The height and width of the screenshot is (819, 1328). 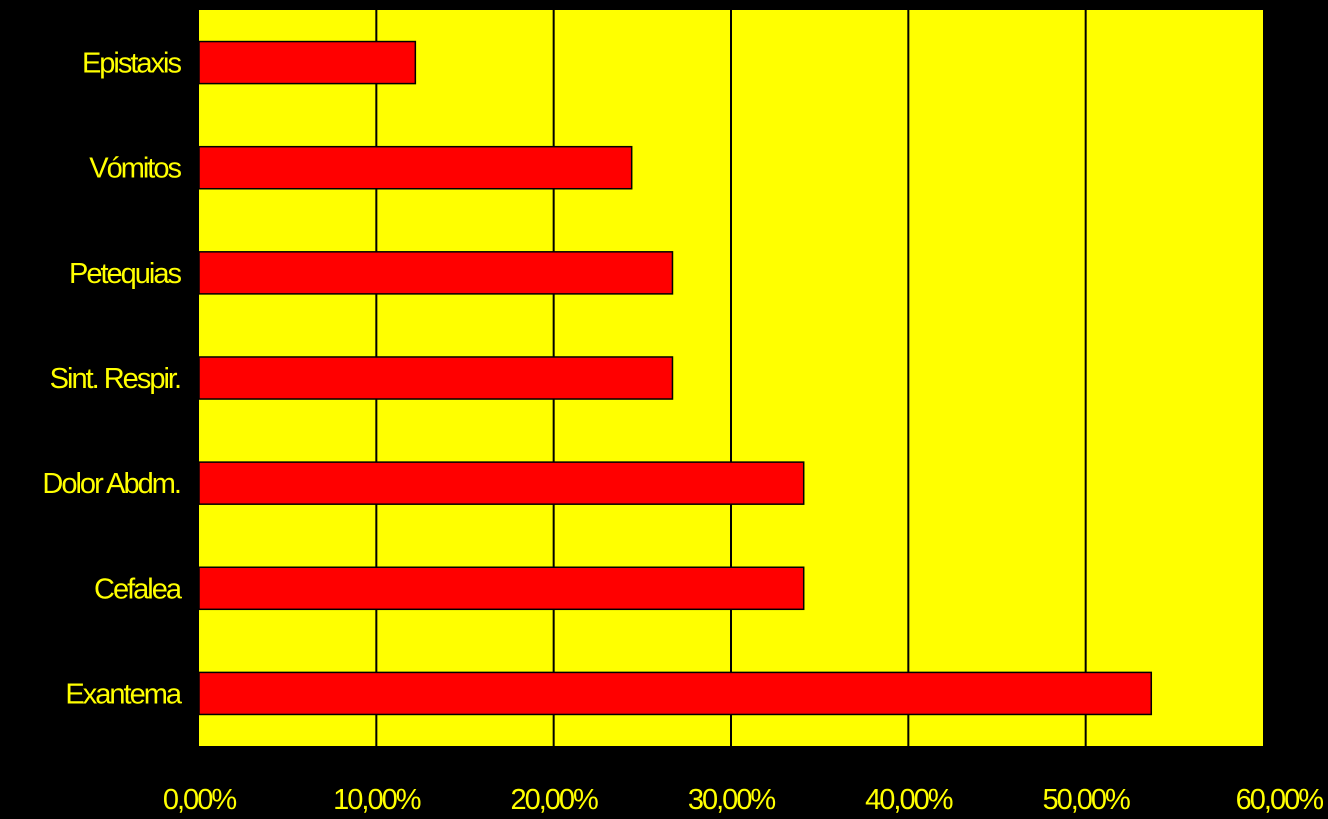 What do you see at coordinates (377, 800) in the screenshot?
I see `x-tick-label: 10,00%` at bounding box center [377, 800].